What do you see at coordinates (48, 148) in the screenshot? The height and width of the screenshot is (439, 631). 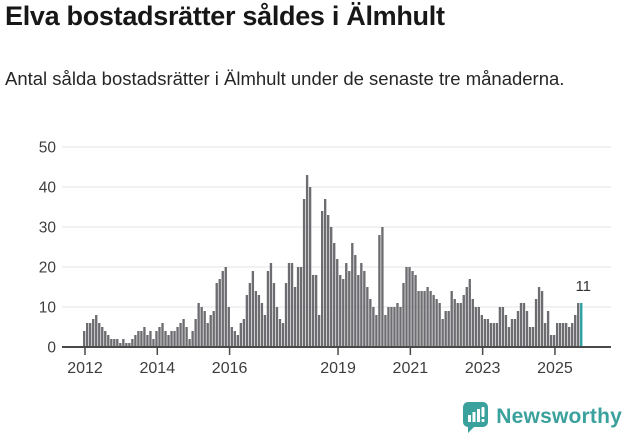 I see `y-axis-label: 50` at bounding box center [48, 148].